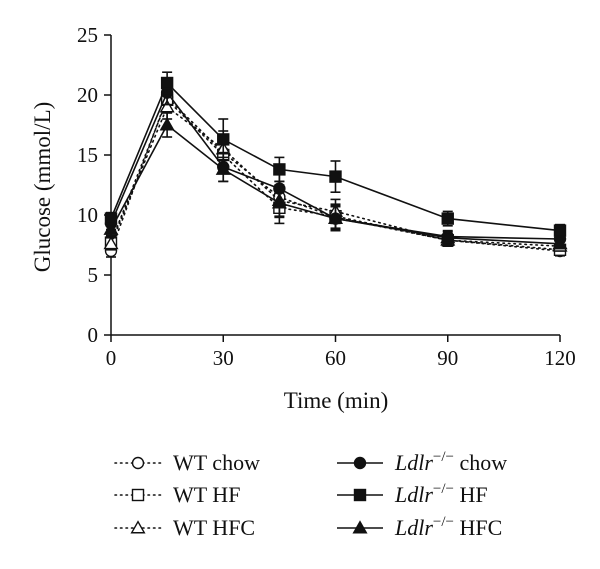  I want to click on legend-label: WT HFC, so click(214, 527).